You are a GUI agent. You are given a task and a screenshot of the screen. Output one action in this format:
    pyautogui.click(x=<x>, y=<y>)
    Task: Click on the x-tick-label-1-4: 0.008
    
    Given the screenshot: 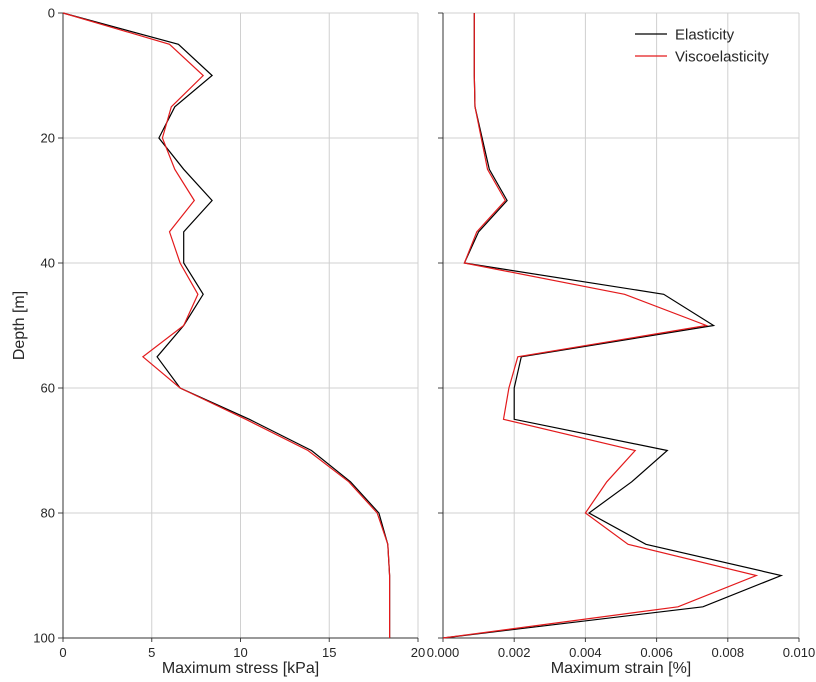 What is the action you would take?
    pyautogui.click(x=728, y=652)
    